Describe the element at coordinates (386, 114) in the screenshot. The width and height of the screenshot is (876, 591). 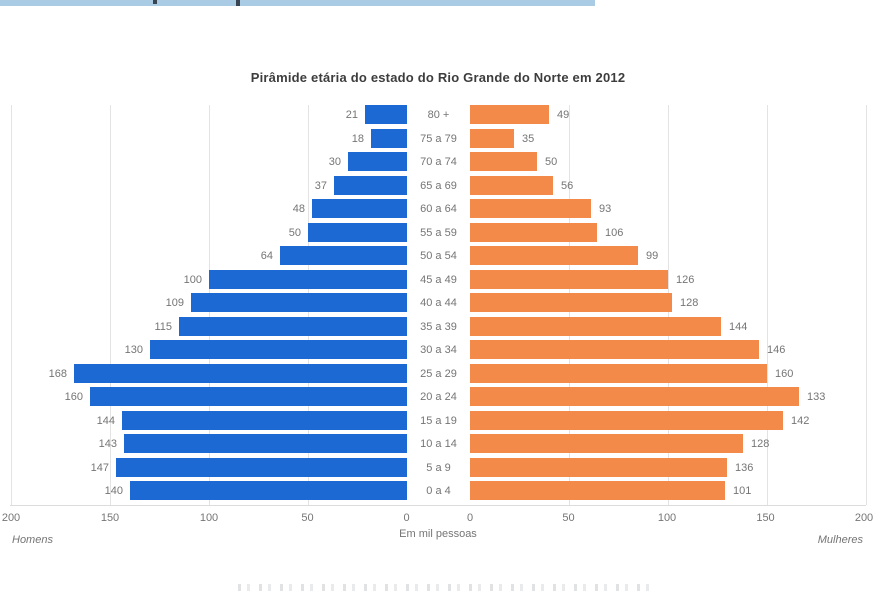
I see `men-bar-80+` at that location.